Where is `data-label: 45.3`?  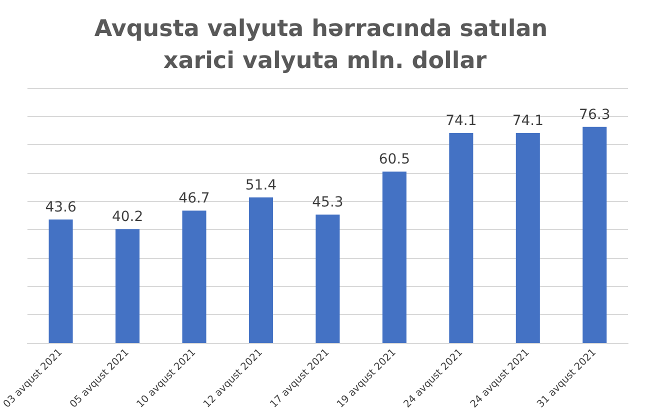
data-label: 45.3 is located at coordinates (328, 202).